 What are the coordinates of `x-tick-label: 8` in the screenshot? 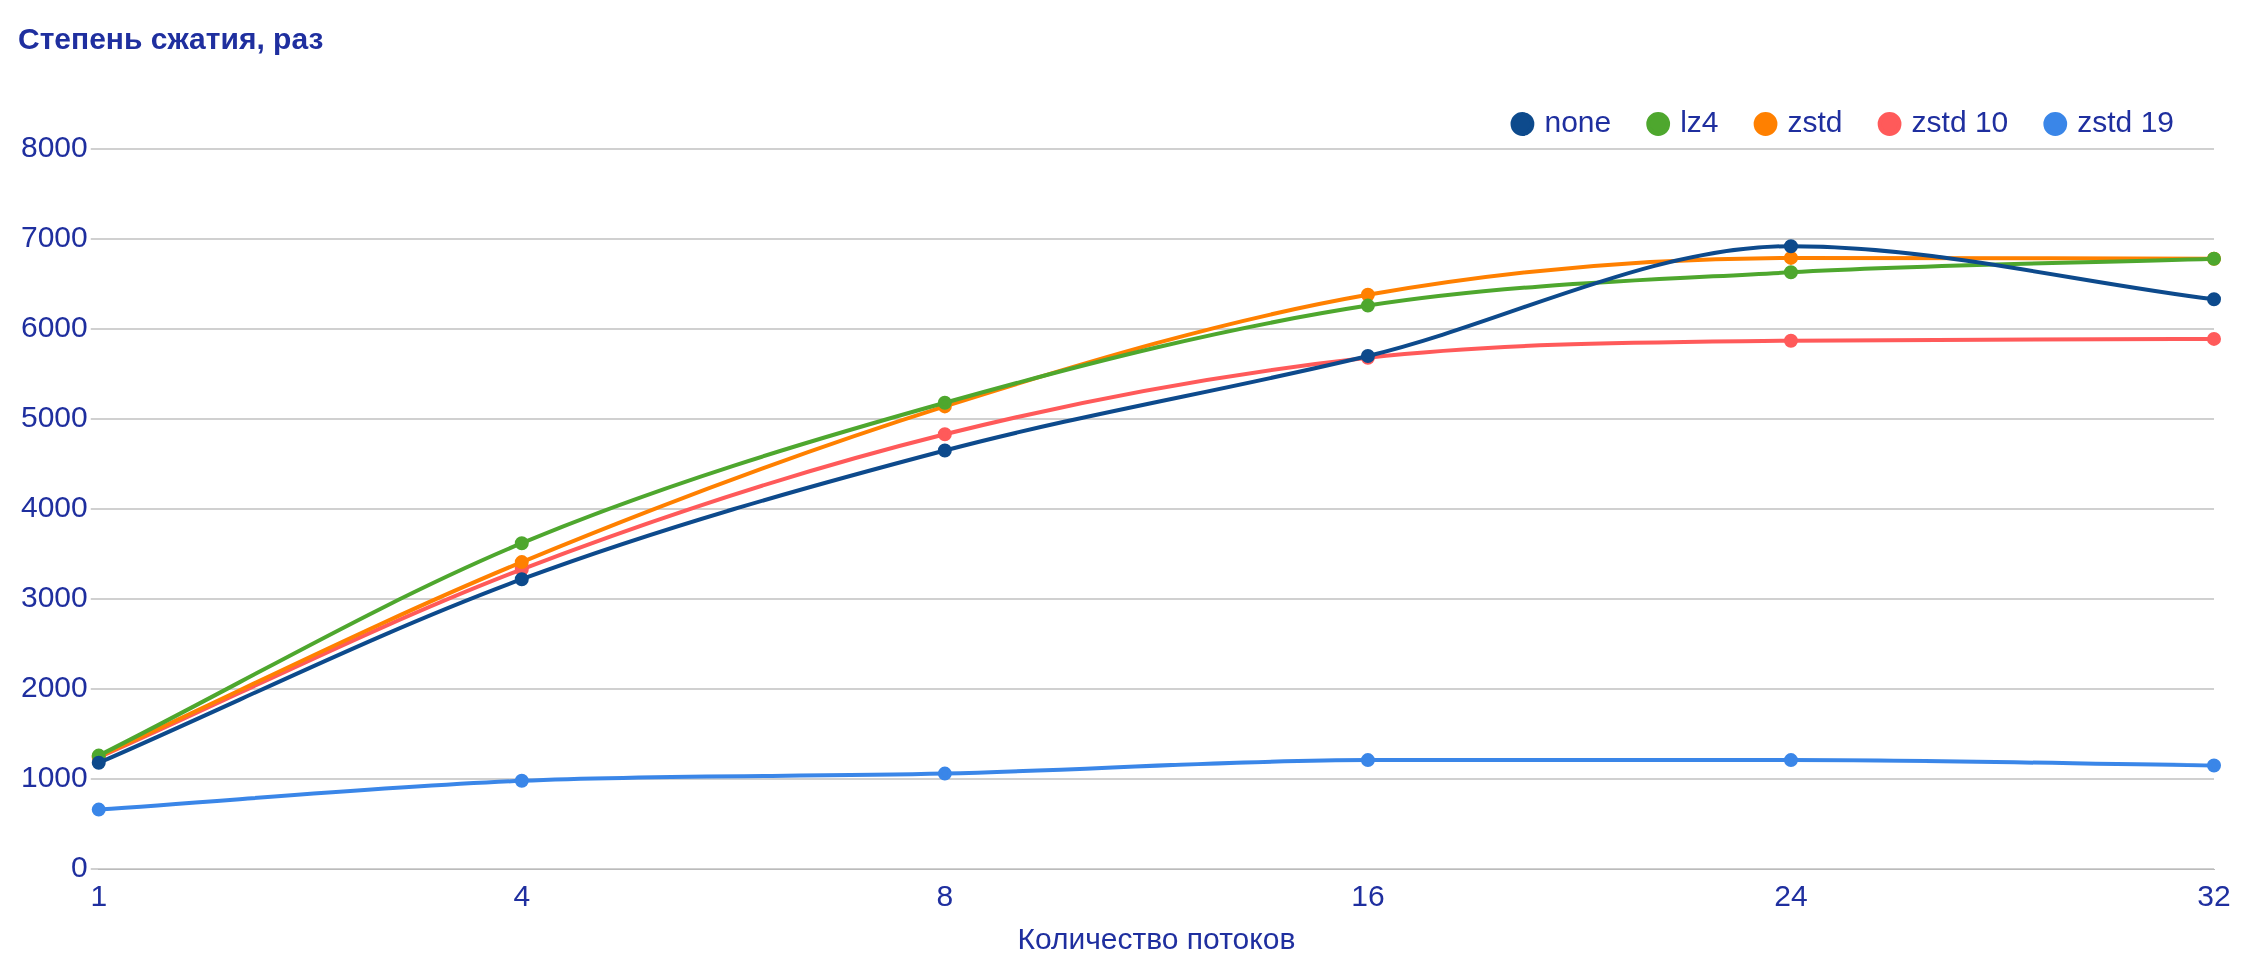 It's located at (945, 896).